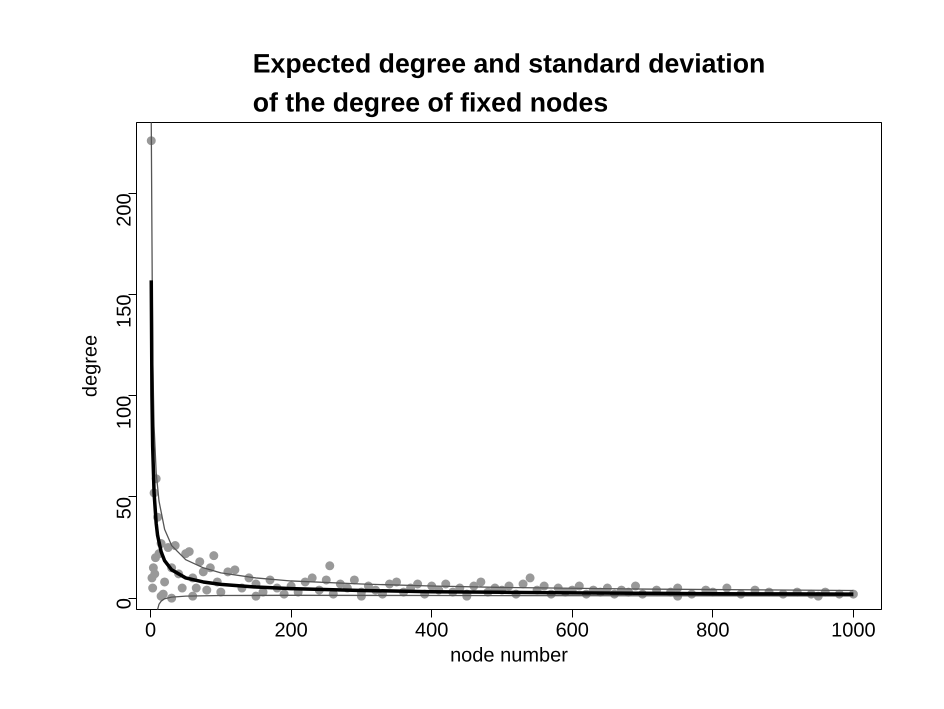  What do you see at coordinates (431, 631) in the screenshot?
I see `x-tick-label: 400` at bounding box center [431, 631].